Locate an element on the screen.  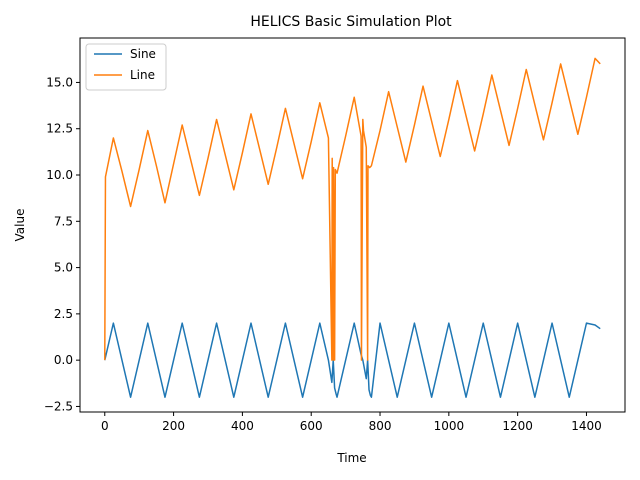
legend-line-label: Line is located at coordinates (142, 75).